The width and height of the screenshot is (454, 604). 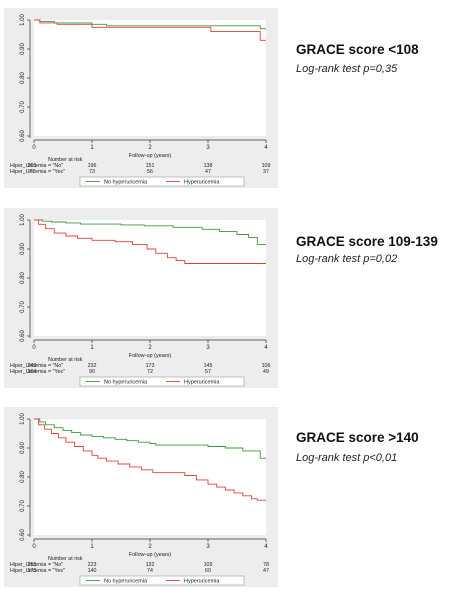 What do you see at coordinates (208, 571) in the screenshot?
I see `risk-value: 60` at bounding box center [208, 571].